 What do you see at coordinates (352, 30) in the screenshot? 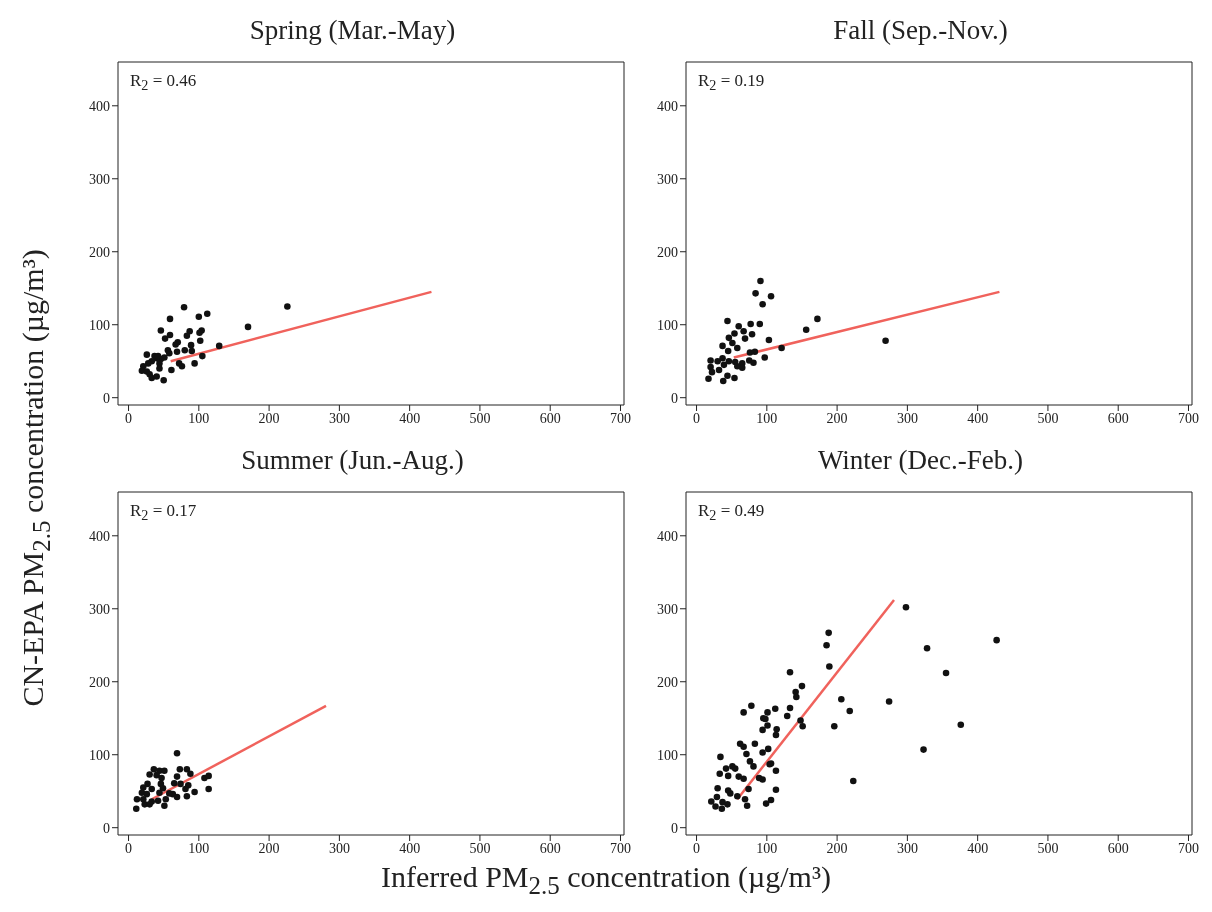
I see `chart-title: Spring (Mar.-May)` at bounding box center [352, 30].